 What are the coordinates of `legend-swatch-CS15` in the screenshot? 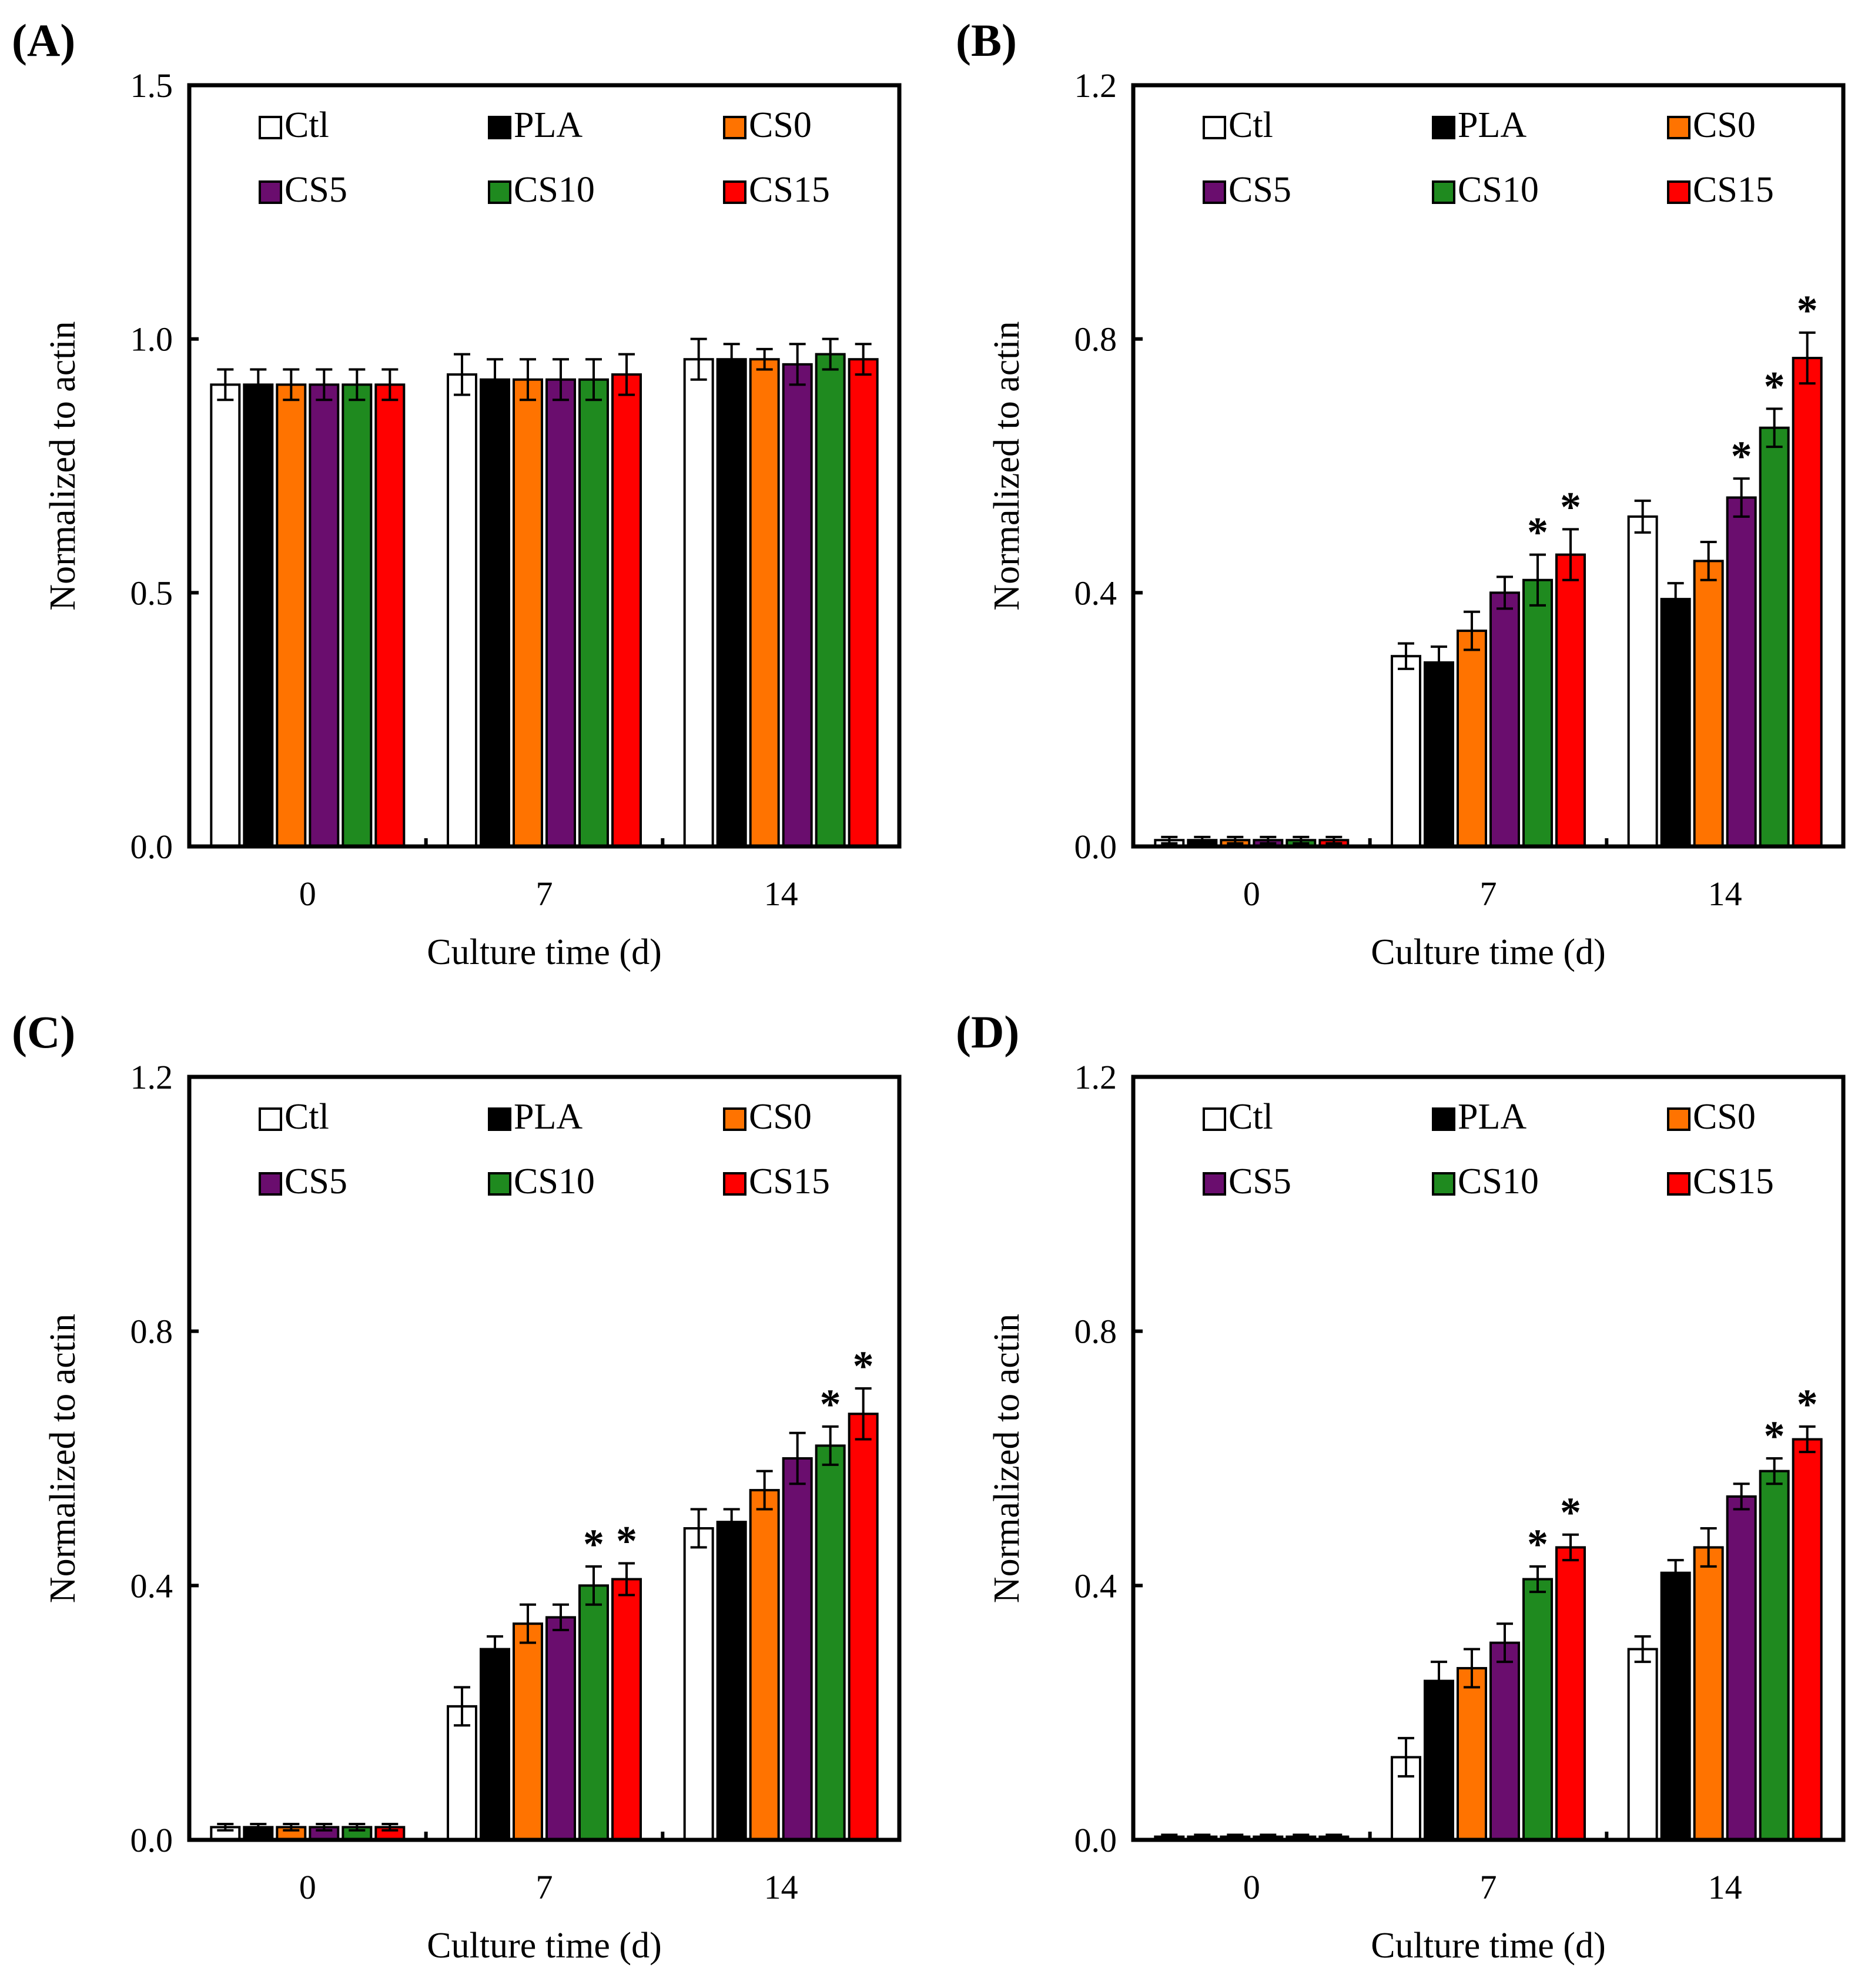 It's located at (1678, 192).